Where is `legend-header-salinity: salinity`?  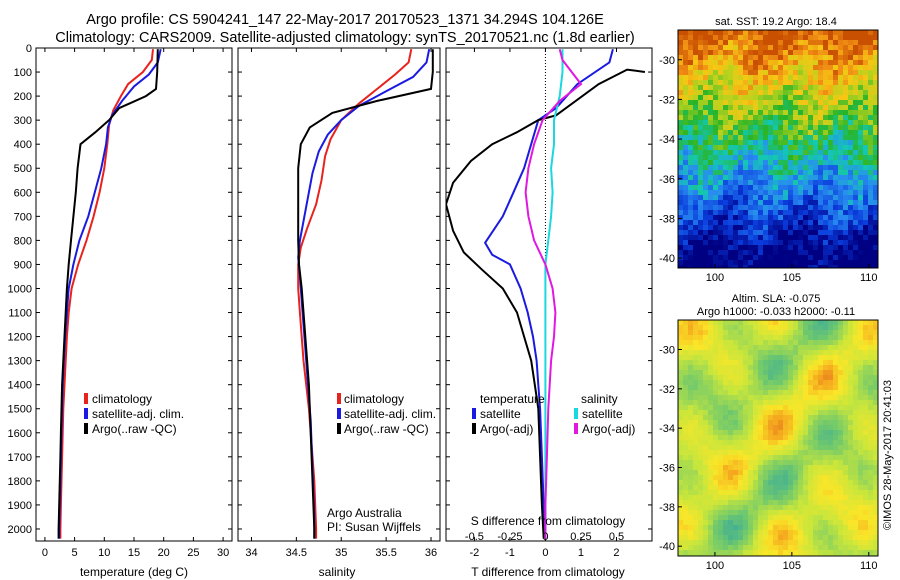
legend-header-salinity: salinity is located at coordinates (599, 399).